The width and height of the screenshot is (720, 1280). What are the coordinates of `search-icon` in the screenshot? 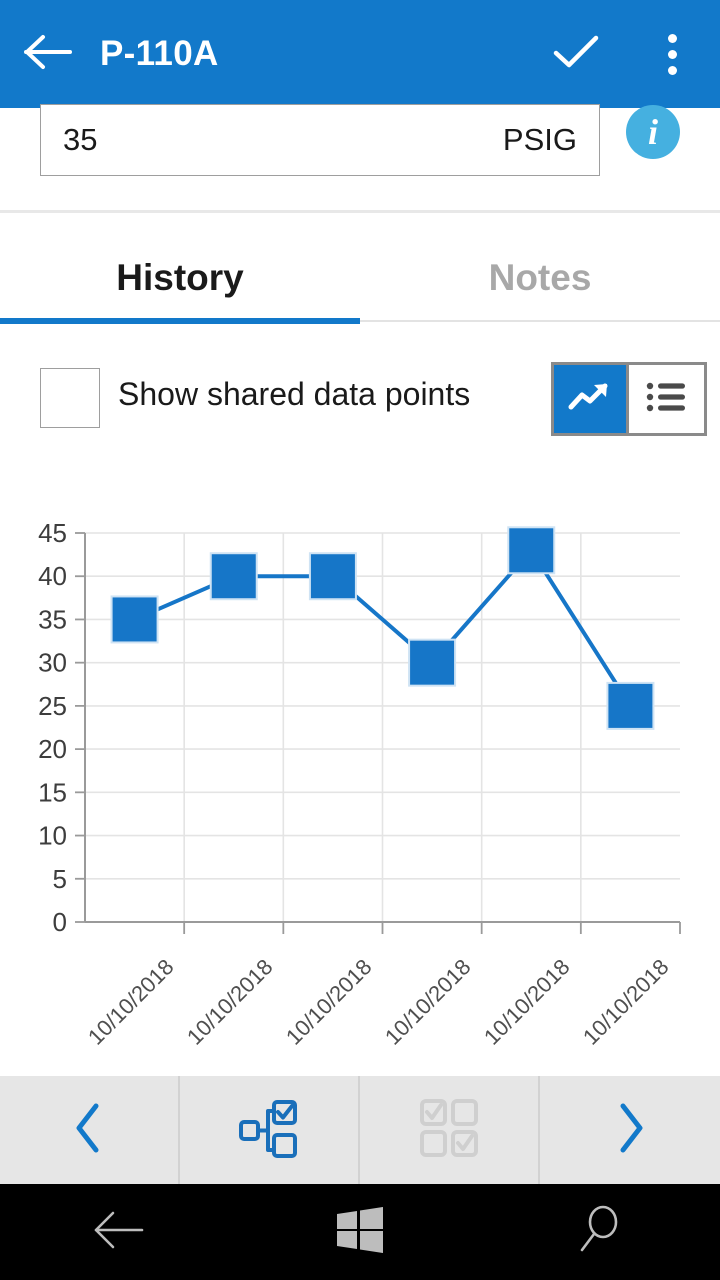 It's located at (600, 1232).